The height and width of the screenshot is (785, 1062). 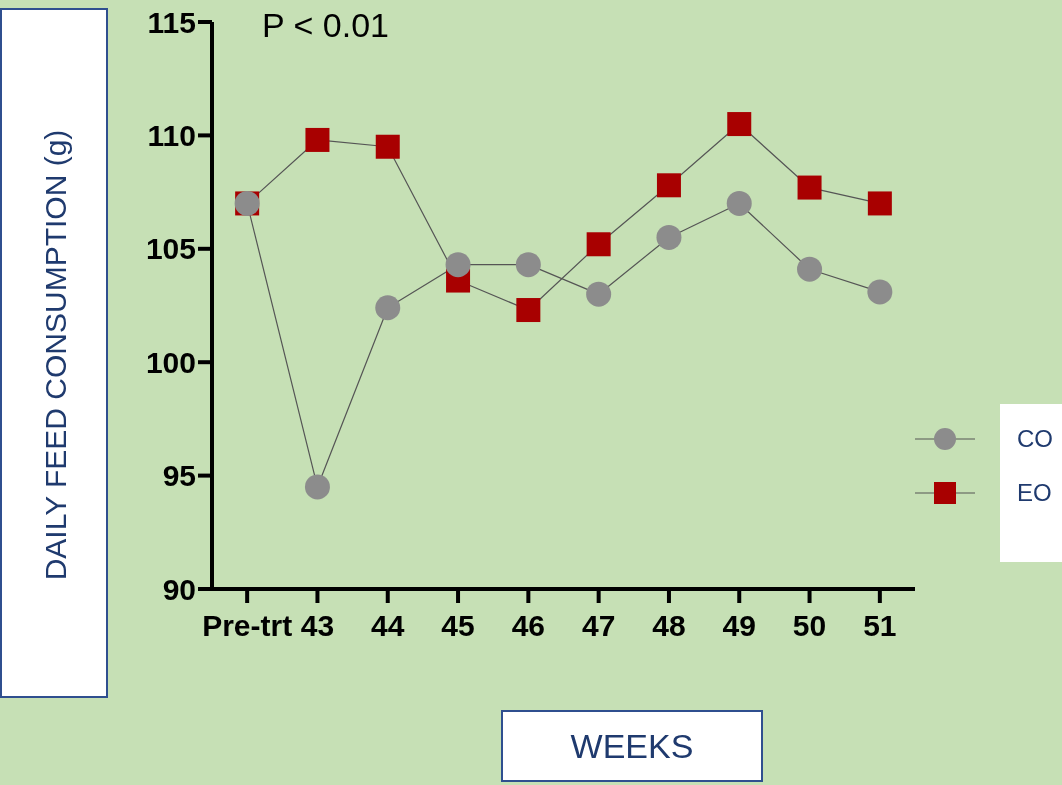 I want to click on y-tick-label: 105, so click(x=170, y=249).